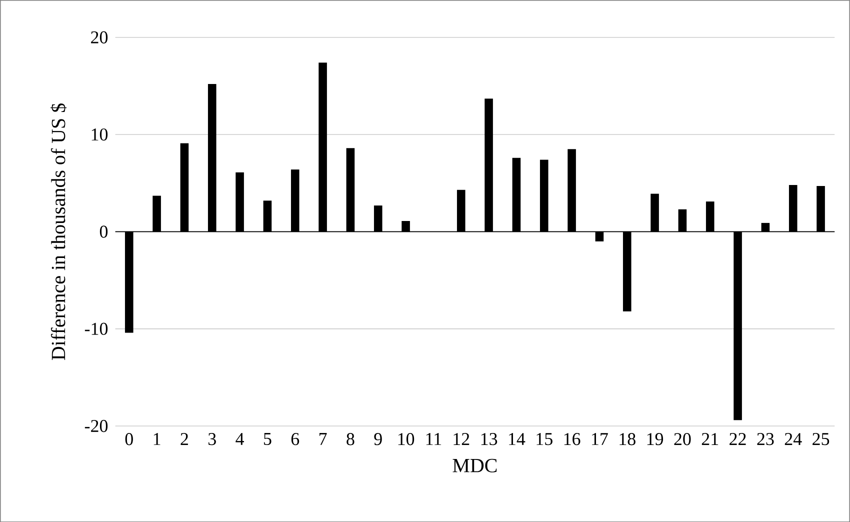 The image size is (850, 522). I want to click on x-tick-label: 22, so click(738, 438).